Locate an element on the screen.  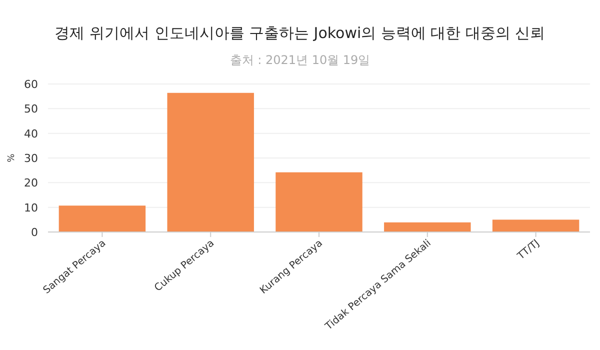
chart-title: 경제 위기에서 인도네시아를 구출하는 Jokowi의 능력에 대한 대중의 신뢰 is located at coordinates (300, 33).